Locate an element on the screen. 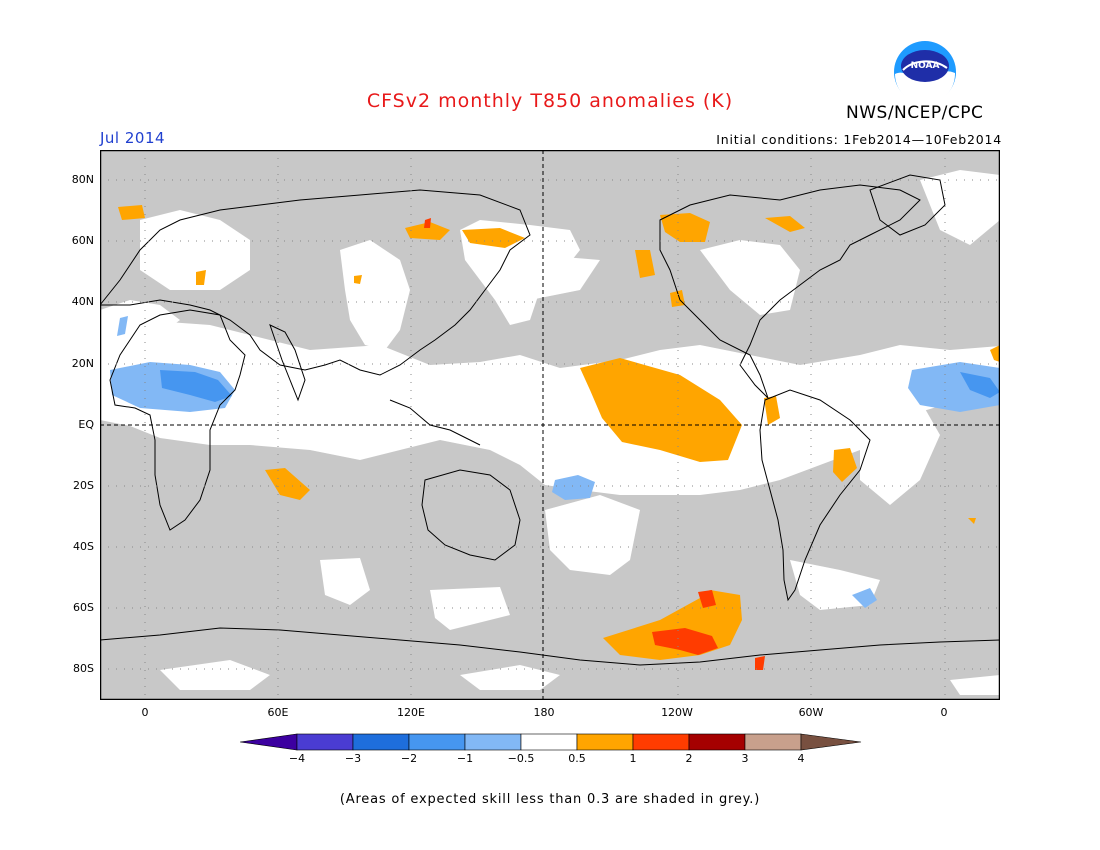  lon-label: 60E is located at coordinates (278, 712).